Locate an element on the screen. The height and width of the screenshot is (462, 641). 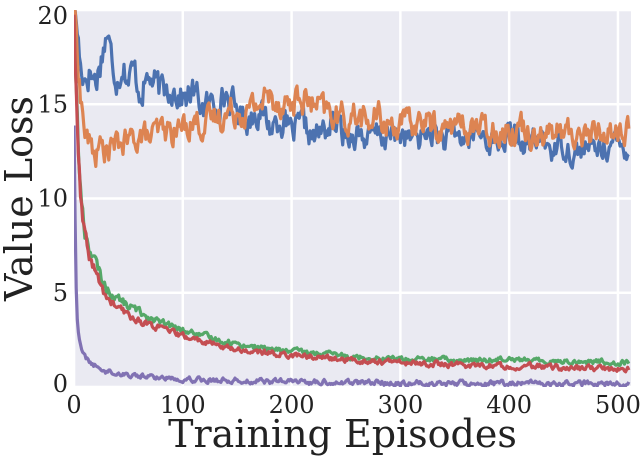
y-tick-label: 15 is located at coordinates (52, 104).